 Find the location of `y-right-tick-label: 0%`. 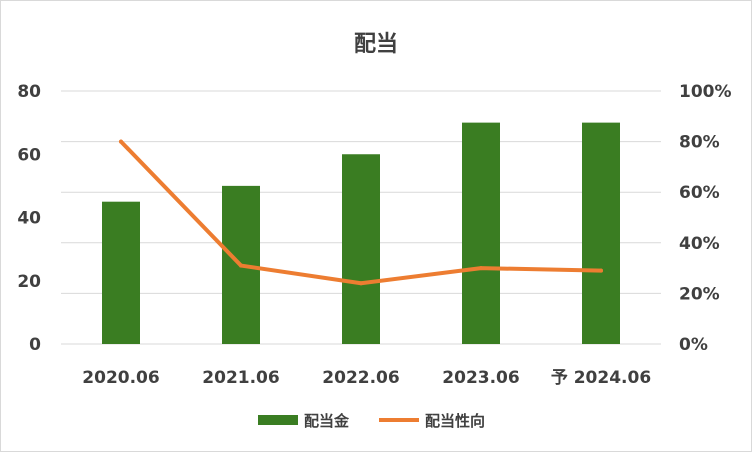

y-right-tick-label: 0% is located at coordinates (693, 345).